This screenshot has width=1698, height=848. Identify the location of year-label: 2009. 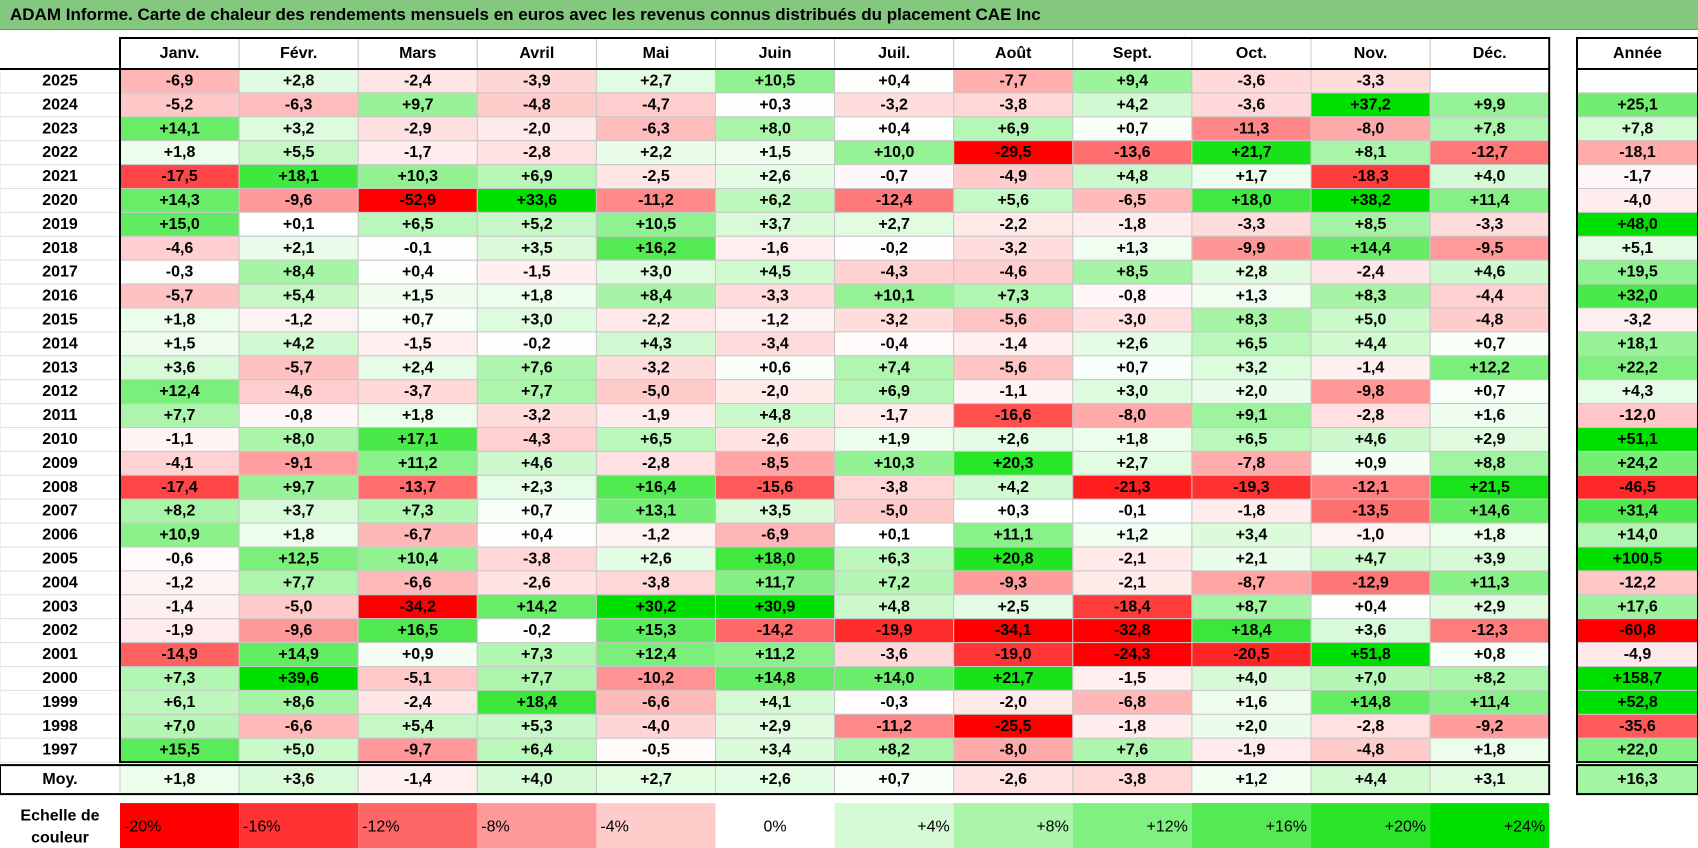
(60, 463).